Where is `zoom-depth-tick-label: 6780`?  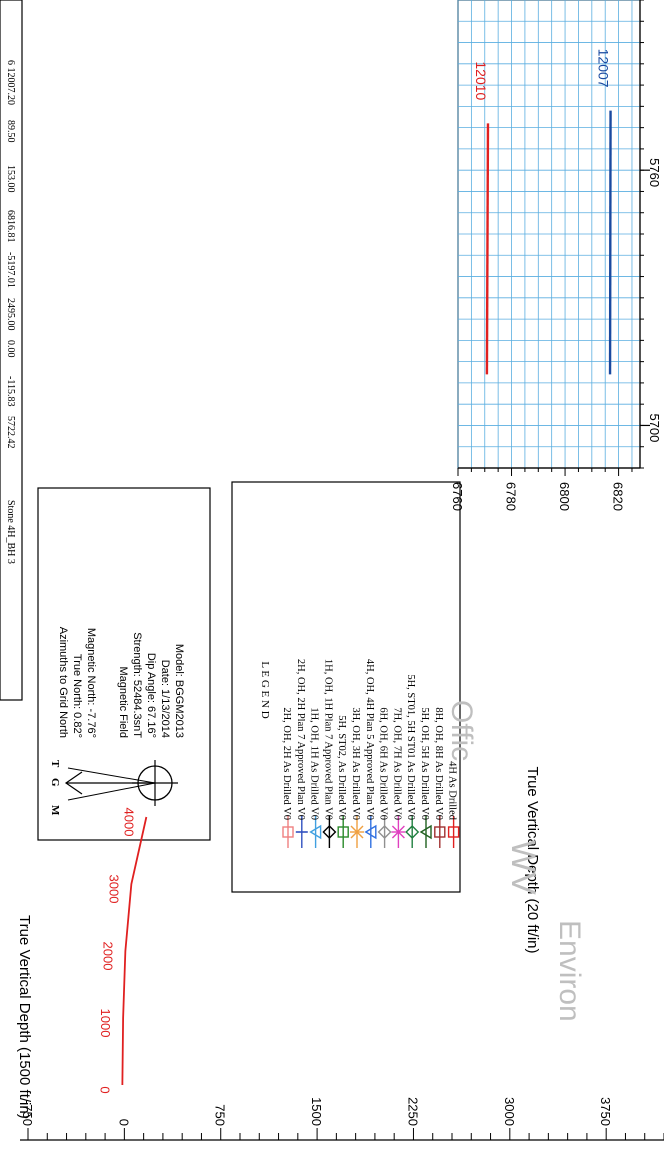
zoom-depth-tick-label: 6780 is located at coordinates (511, 496).